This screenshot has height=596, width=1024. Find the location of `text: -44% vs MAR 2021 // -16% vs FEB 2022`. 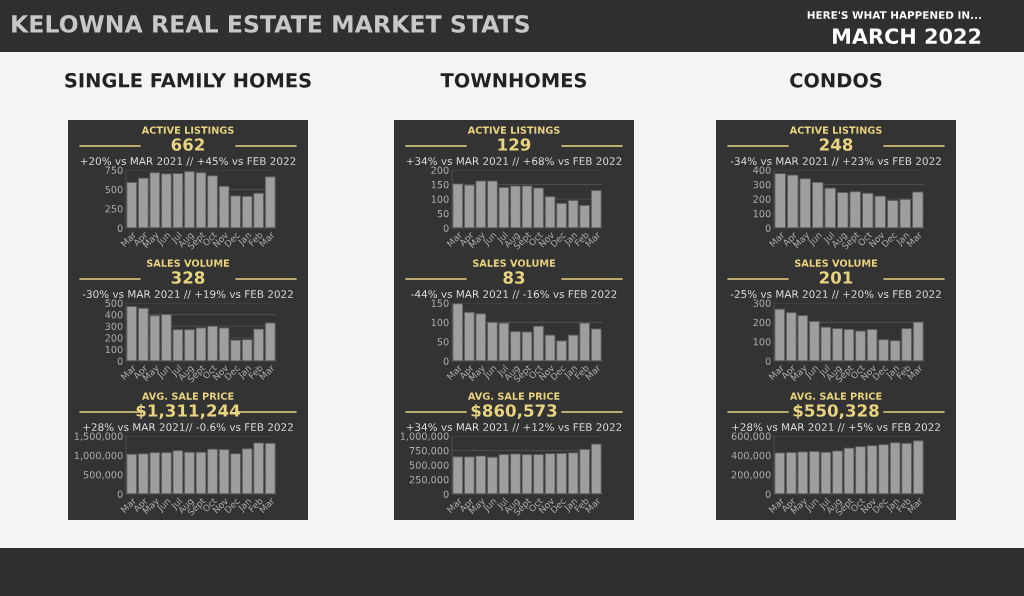

text: -44% vs MAR 2021 // -16% vs FEB 2022 is located at coordinates (514, 294).